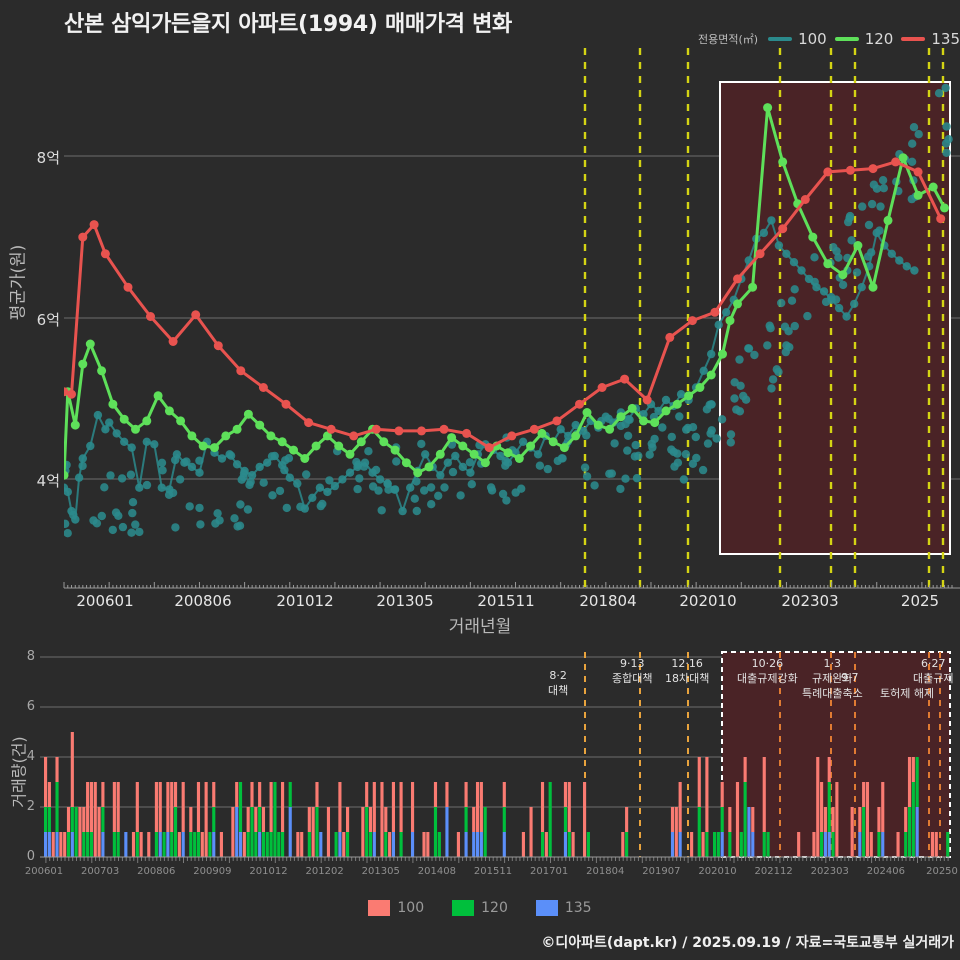 The image size is (960, 960). Describe the element at coordinates (832, 663) in the screenshot. I see `annotation-date: 1·3` at that location.